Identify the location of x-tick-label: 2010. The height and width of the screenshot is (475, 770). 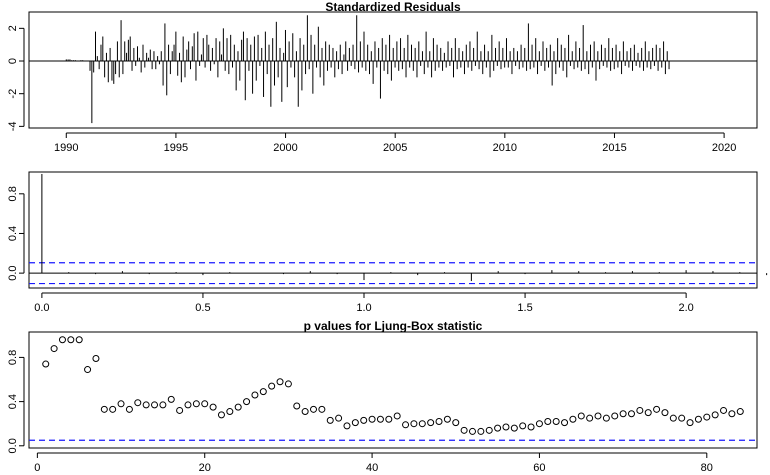
(505, 148).